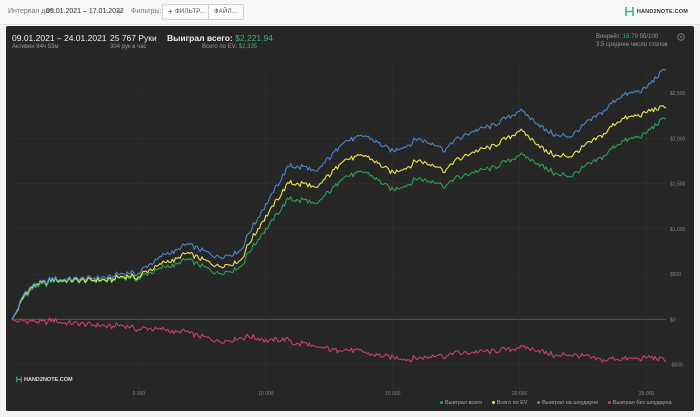 This screenshot has height=417, width=700. I want to click on y-tick-label: $1,000, so click(678, 230).